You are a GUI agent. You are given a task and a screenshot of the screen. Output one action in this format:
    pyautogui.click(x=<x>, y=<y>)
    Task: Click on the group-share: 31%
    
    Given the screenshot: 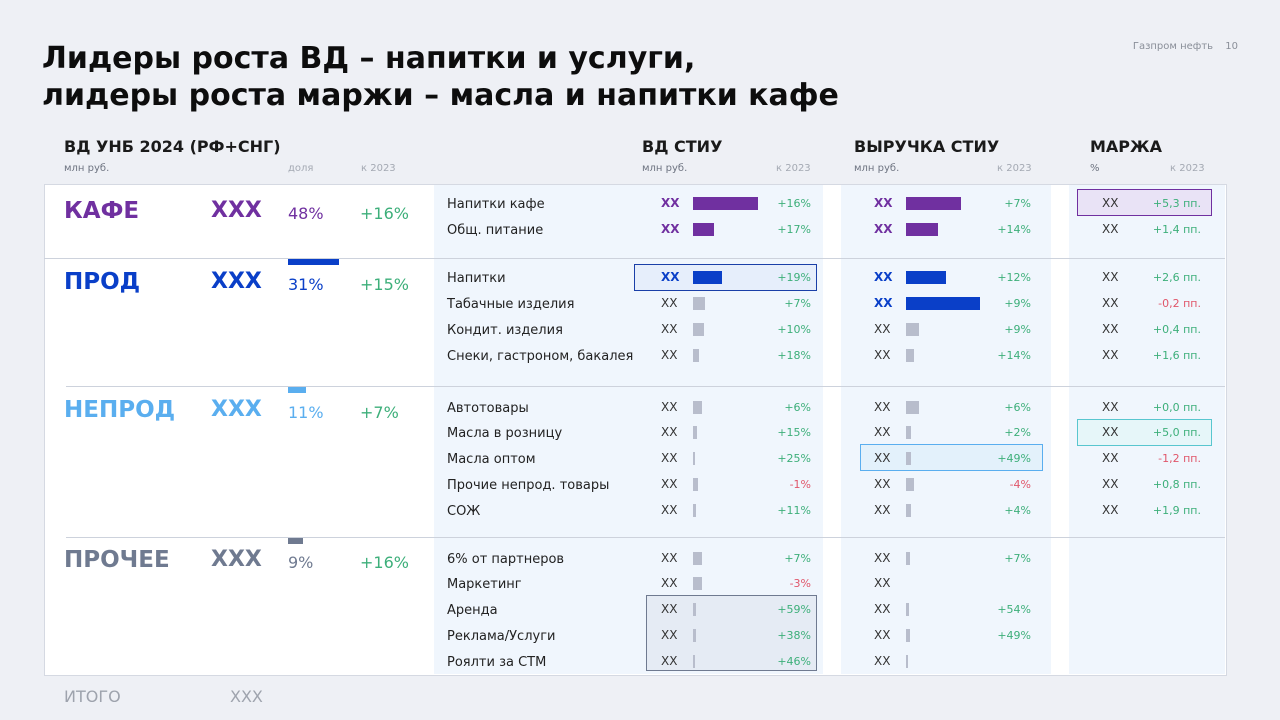 What is the action you would take?
    pyautogui.click(x=306, y=284)
    